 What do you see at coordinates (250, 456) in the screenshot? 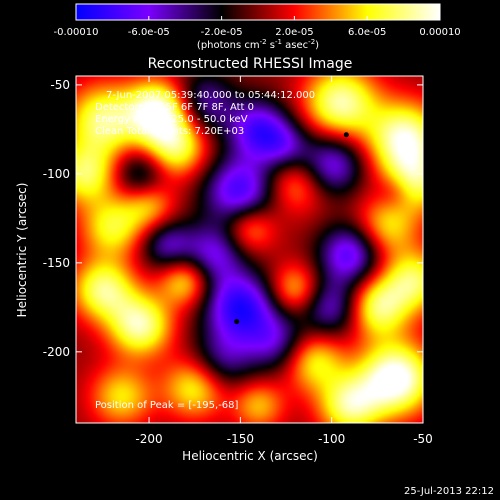
I see `x-axis-label: Heliocentric X (arcsec)` at bounding box center [250, 456].